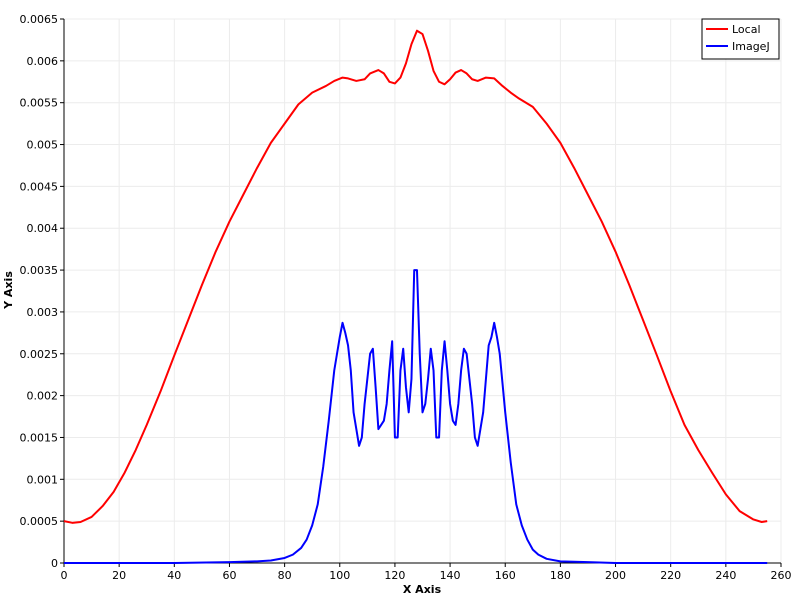  Describe the element at coordinates (39, 270) in the screenshot. I see `y-tick-label: 0.0035` at that location.